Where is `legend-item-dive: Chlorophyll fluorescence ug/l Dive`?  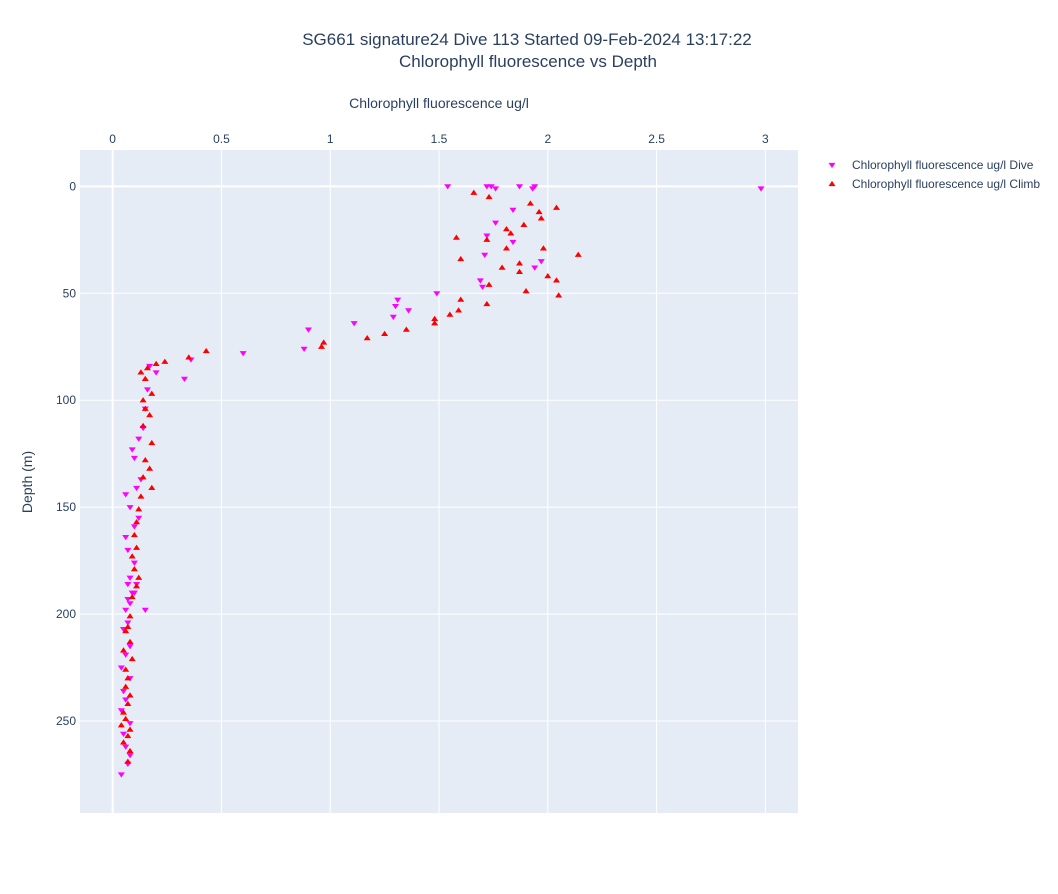
legend-item-dive: Chlorophyll fluorescence ug/l Dive is located at coordinates (931, 165).